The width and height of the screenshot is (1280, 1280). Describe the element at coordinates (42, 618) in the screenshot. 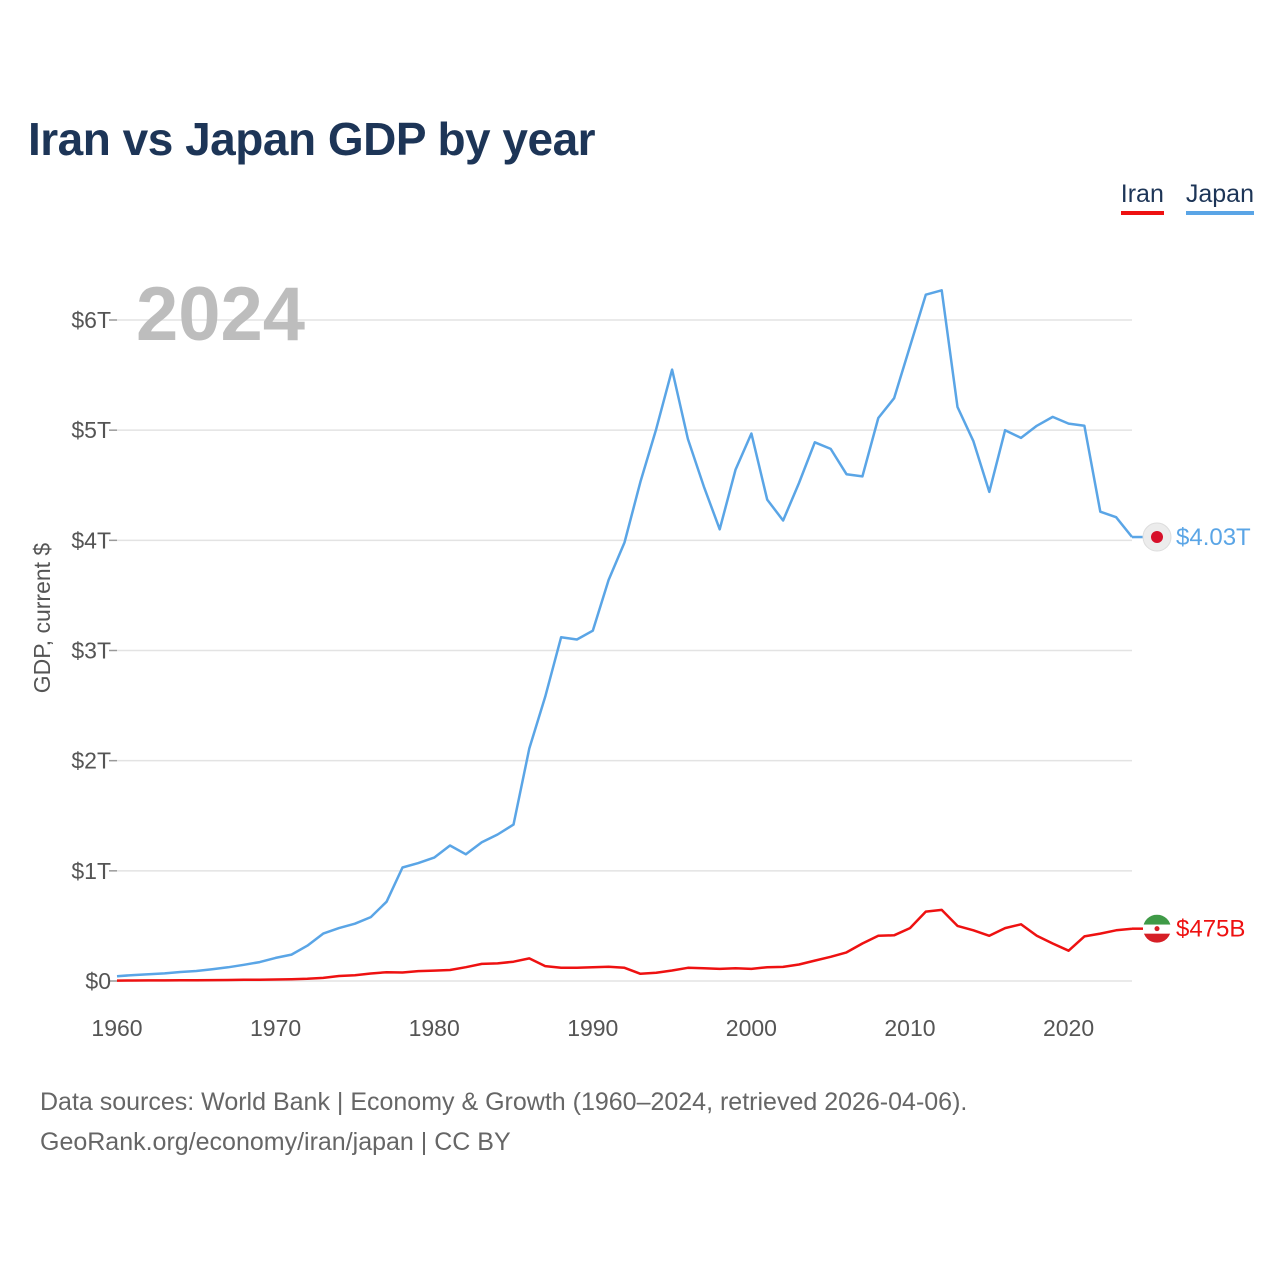

I see `y-axis-label: GDP, current $` at that location.